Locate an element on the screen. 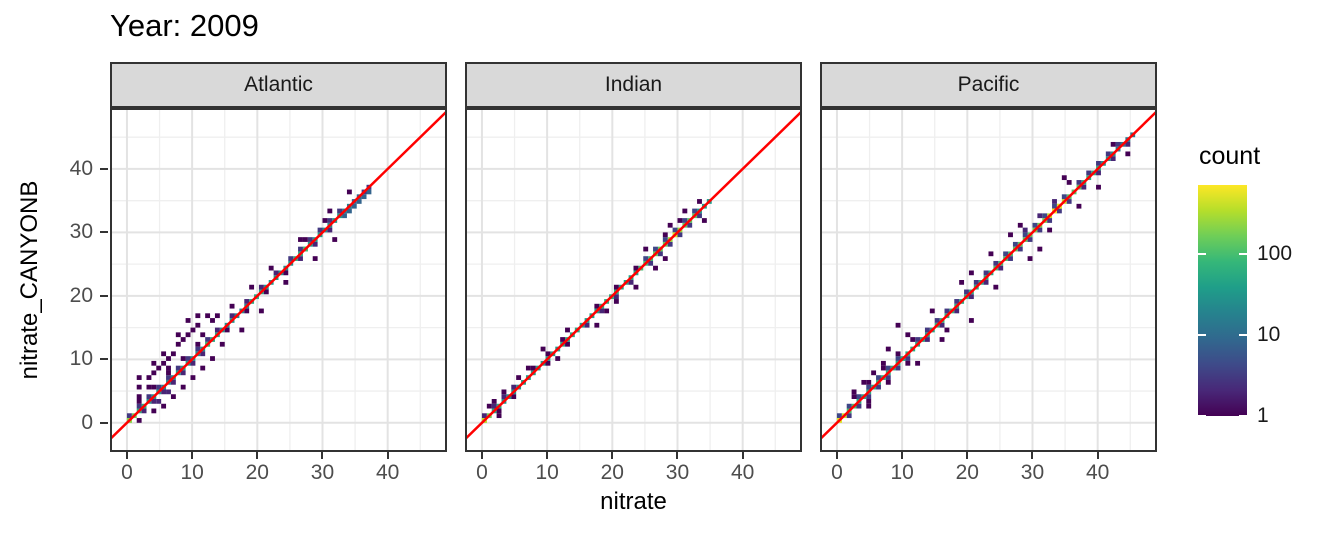  y-tick-label: 40 is located at coordinates (81, 168).